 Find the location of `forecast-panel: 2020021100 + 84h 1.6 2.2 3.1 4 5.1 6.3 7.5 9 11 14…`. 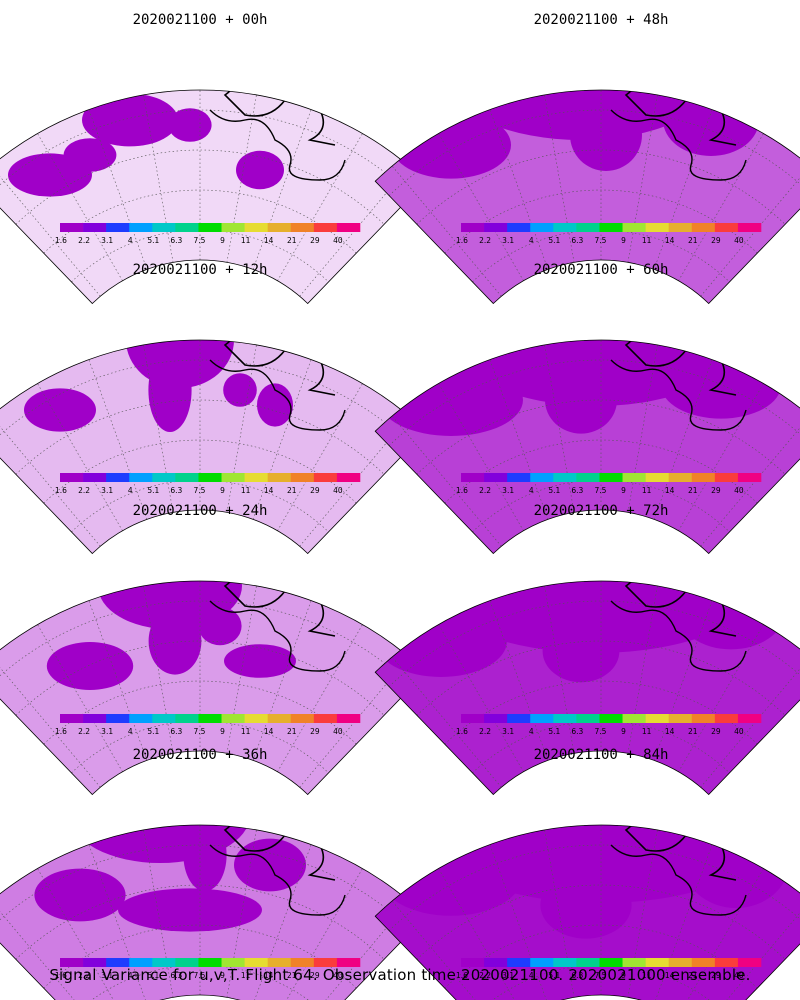

forecast-panel: 2020021100 + 84h 1.6 2.2 3.1 4 5.1 6.3 7.5 9 11 14… is located at coordinates (587, 873).